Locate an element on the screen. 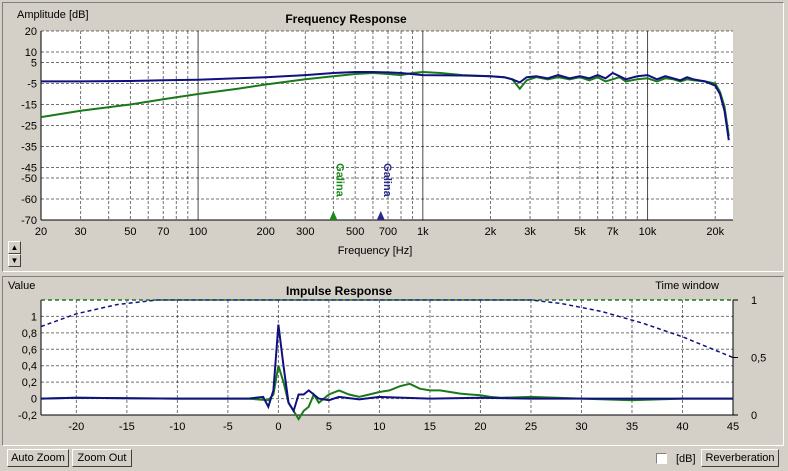 The image size is (788, 471). y2-tick-label: 1 is located at coordinates (754, 301).